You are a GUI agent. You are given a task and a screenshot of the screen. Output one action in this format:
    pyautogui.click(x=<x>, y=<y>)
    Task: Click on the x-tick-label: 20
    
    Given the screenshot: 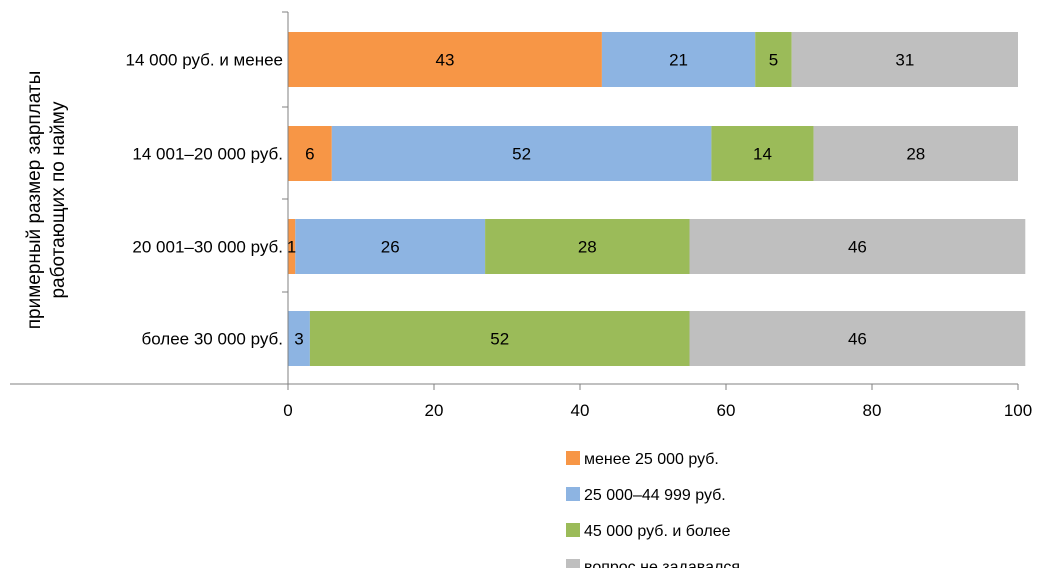 What is the action you would take?
    pyautogui.click(x=434, y=410)
    